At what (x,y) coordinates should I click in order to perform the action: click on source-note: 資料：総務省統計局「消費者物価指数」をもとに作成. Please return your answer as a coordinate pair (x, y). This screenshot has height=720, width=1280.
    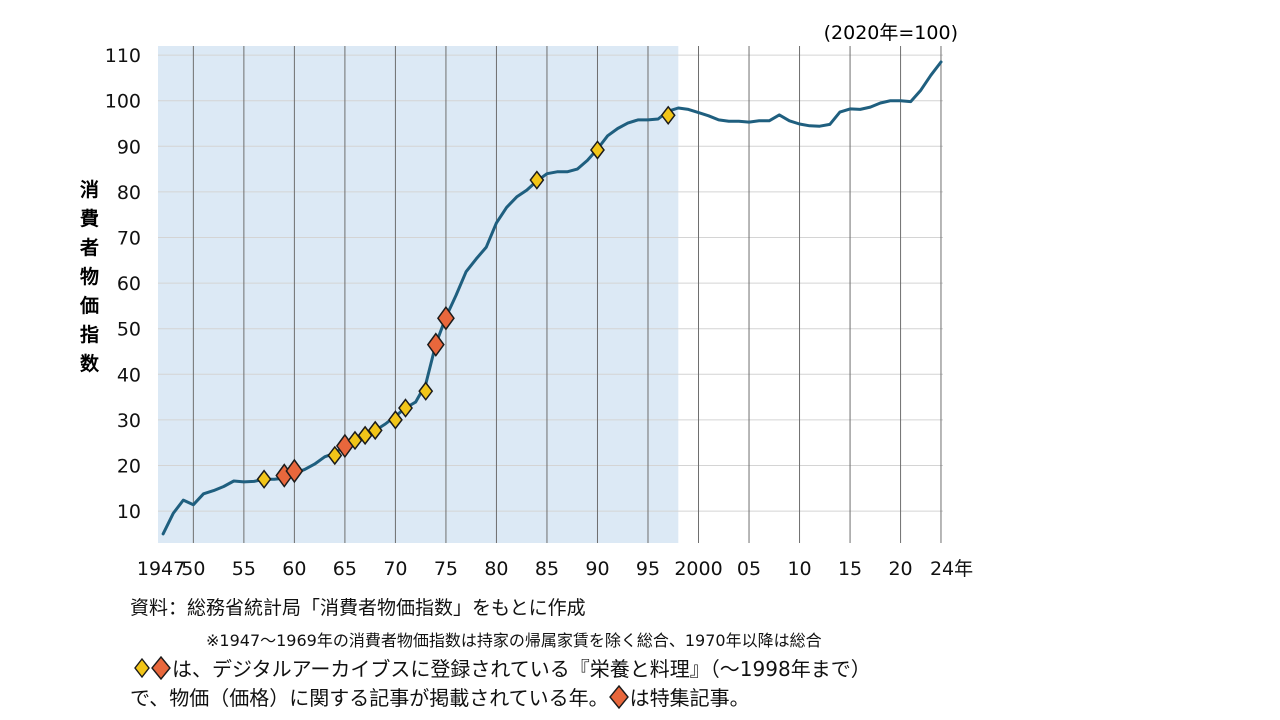
    Looking at the image, I should click on (358, 608).